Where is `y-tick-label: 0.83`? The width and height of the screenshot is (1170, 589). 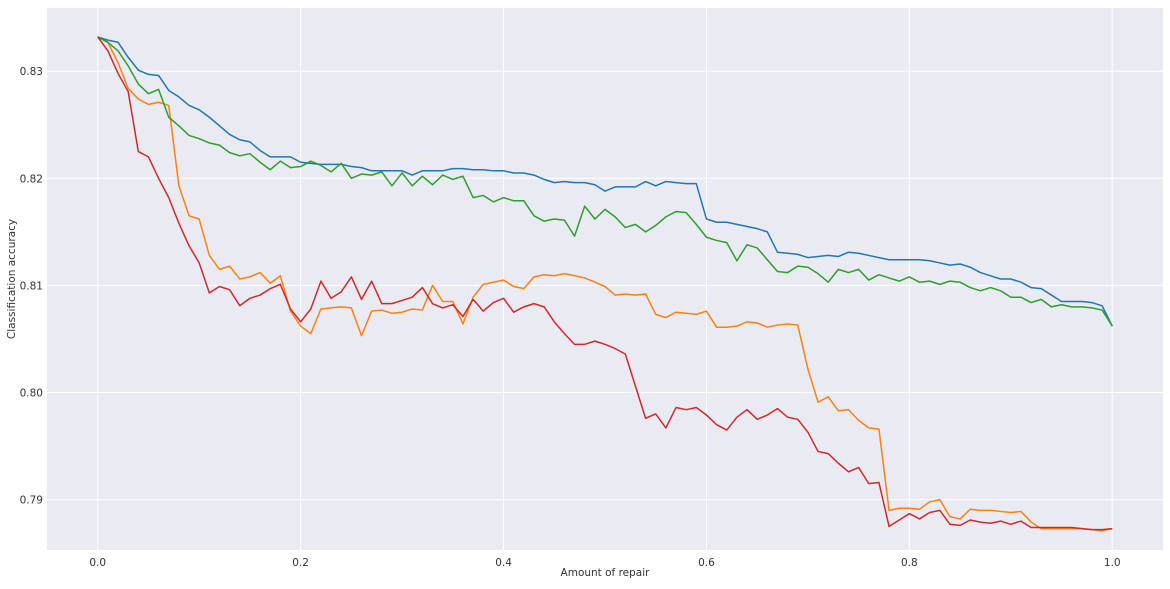 y-tick-label: 0.83 is located at coordinates (31, 72).